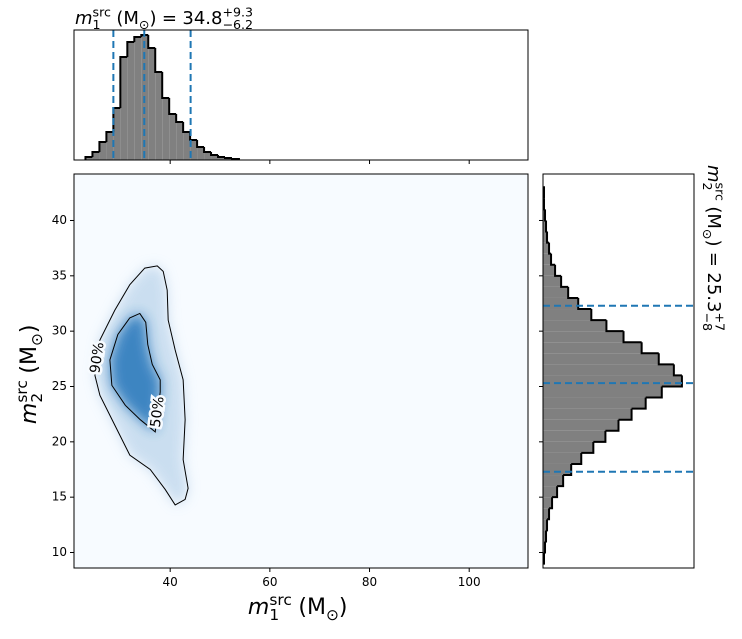 This screenshot has width=742, height=639. Describe the element at coordinates (237, 11) in the screenshot. I see `label-part: +9.3` at that location.